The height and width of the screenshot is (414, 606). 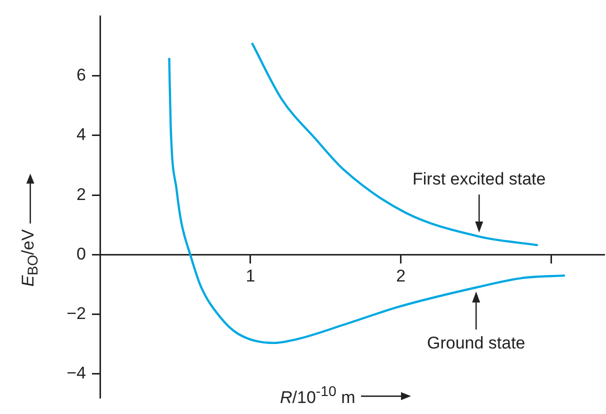 I want to click on y-tick-label: −2, so click(x=76, y=314).